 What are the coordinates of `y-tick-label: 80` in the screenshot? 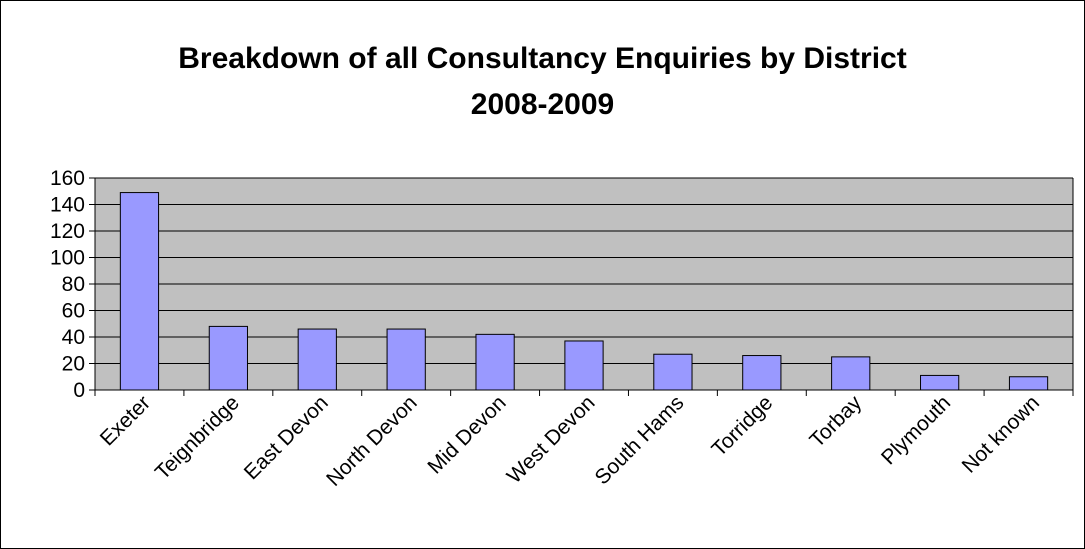 It's located at (73, 284).